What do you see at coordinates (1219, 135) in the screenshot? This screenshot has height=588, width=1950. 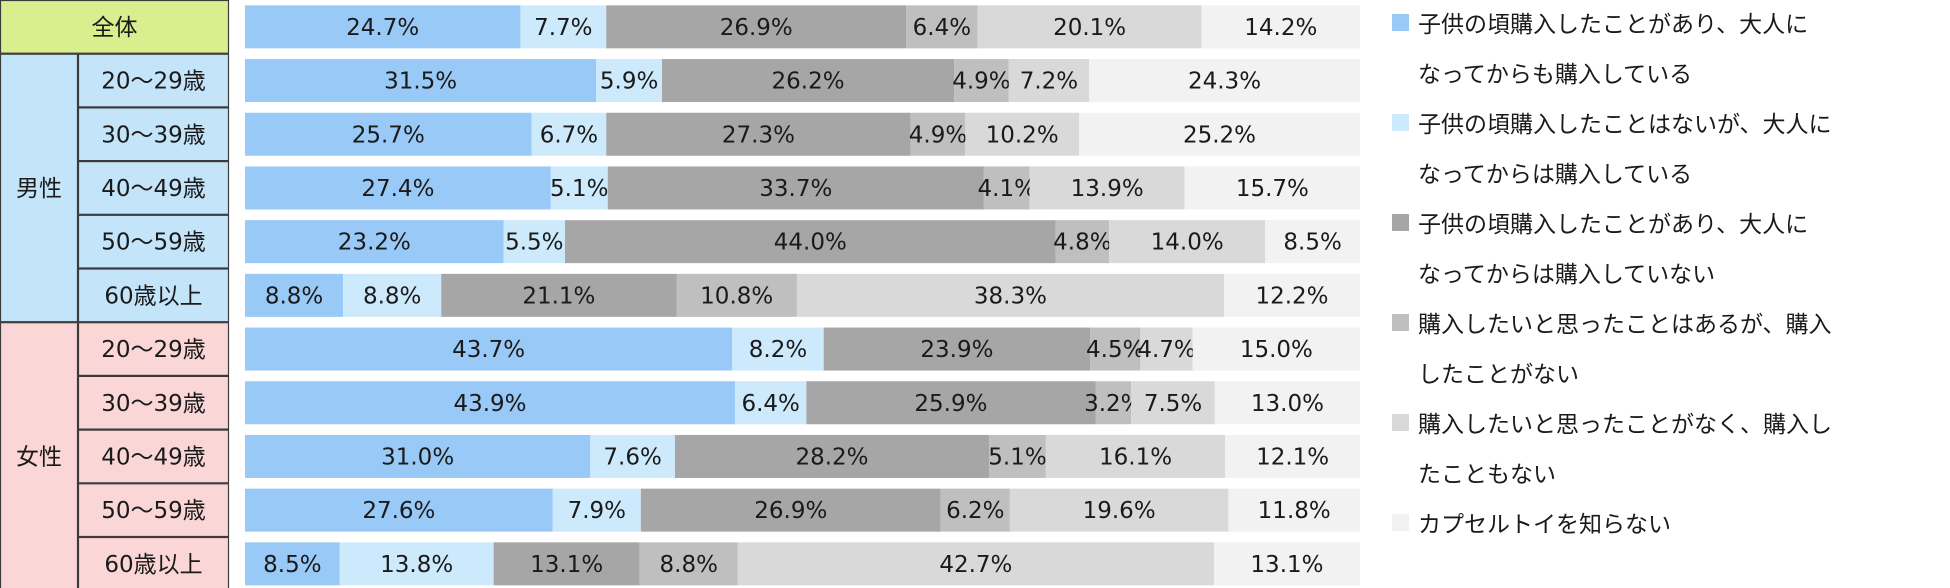 I see `bar-value-label: 25.2%` at bounding box center [1219, 135].